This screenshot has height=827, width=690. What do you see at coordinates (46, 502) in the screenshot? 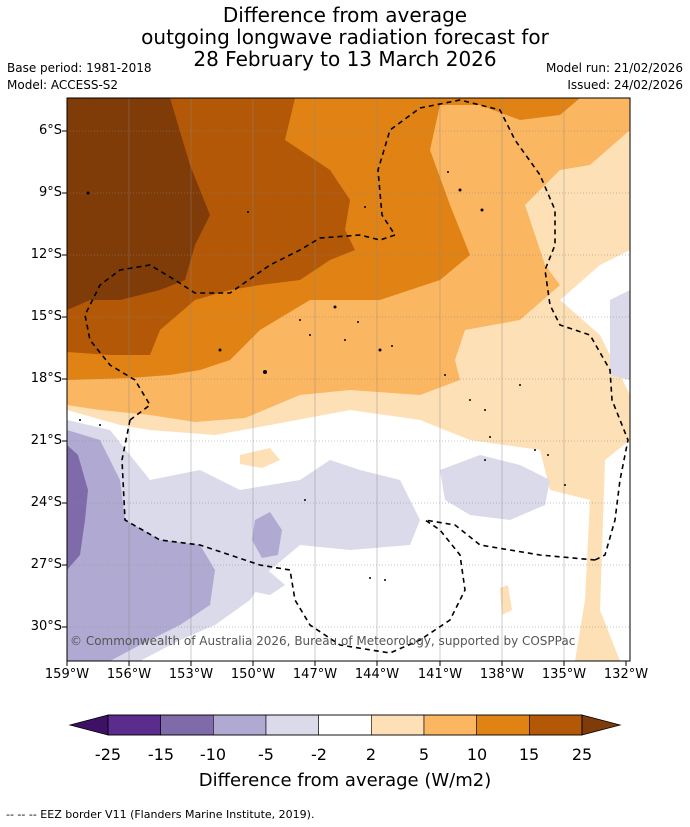
I see `lat-label: 24°S` at bounding box center [46, 502].